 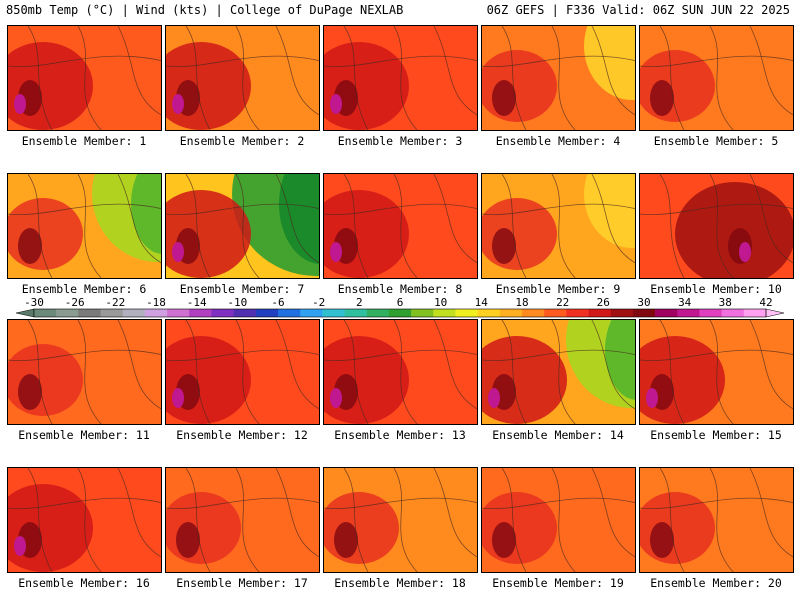 What do you see at coordinates (34, 302) in the screenshot?
I see `colorbar-tick-label: -30` at bounding box center [34, 302].